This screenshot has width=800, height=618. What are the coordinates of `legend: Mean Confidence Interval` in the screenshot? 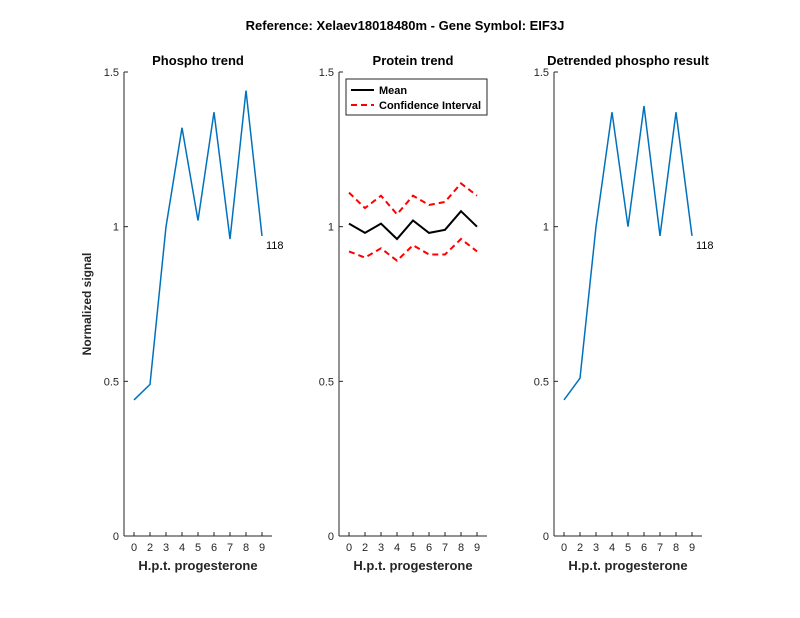 It's located at (416, 97).